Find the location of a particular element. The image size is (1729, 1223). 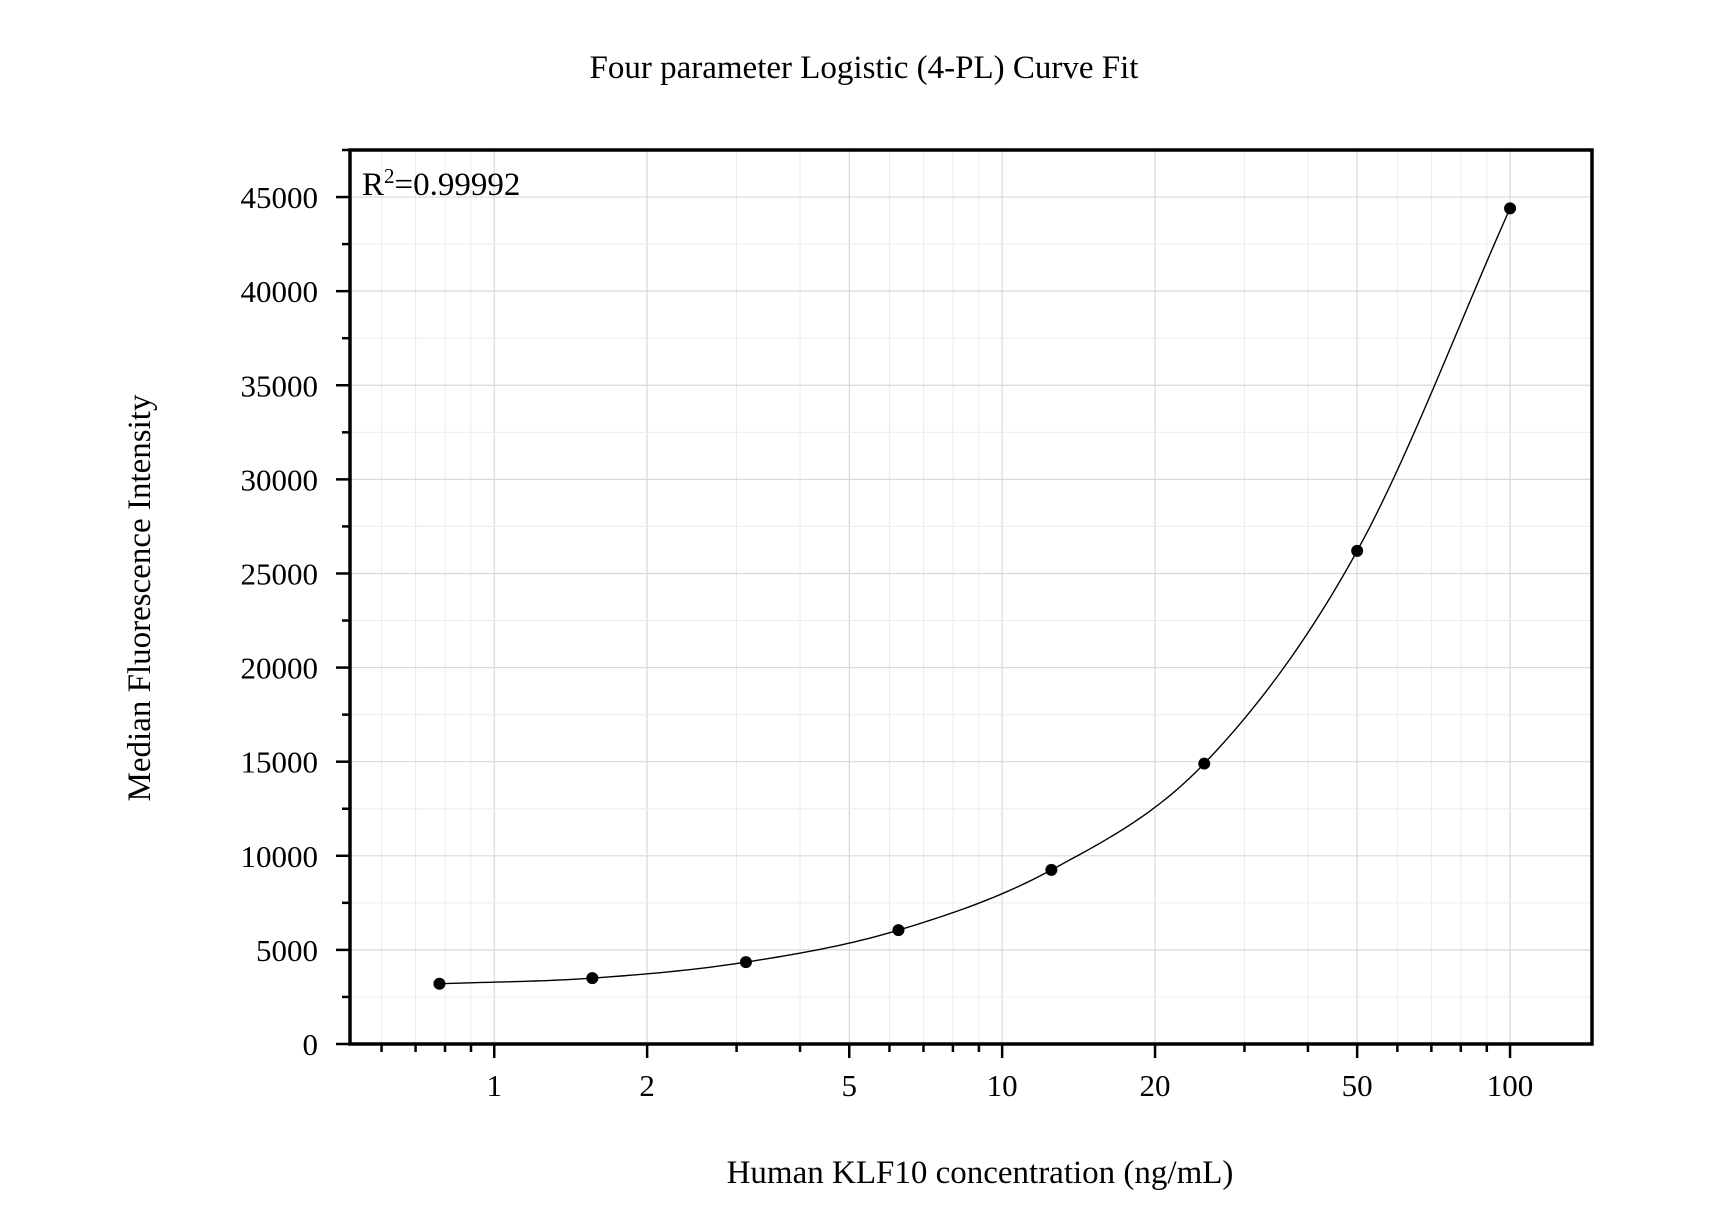

y-tick-label: 20000 is located at coordinates (280, 668).